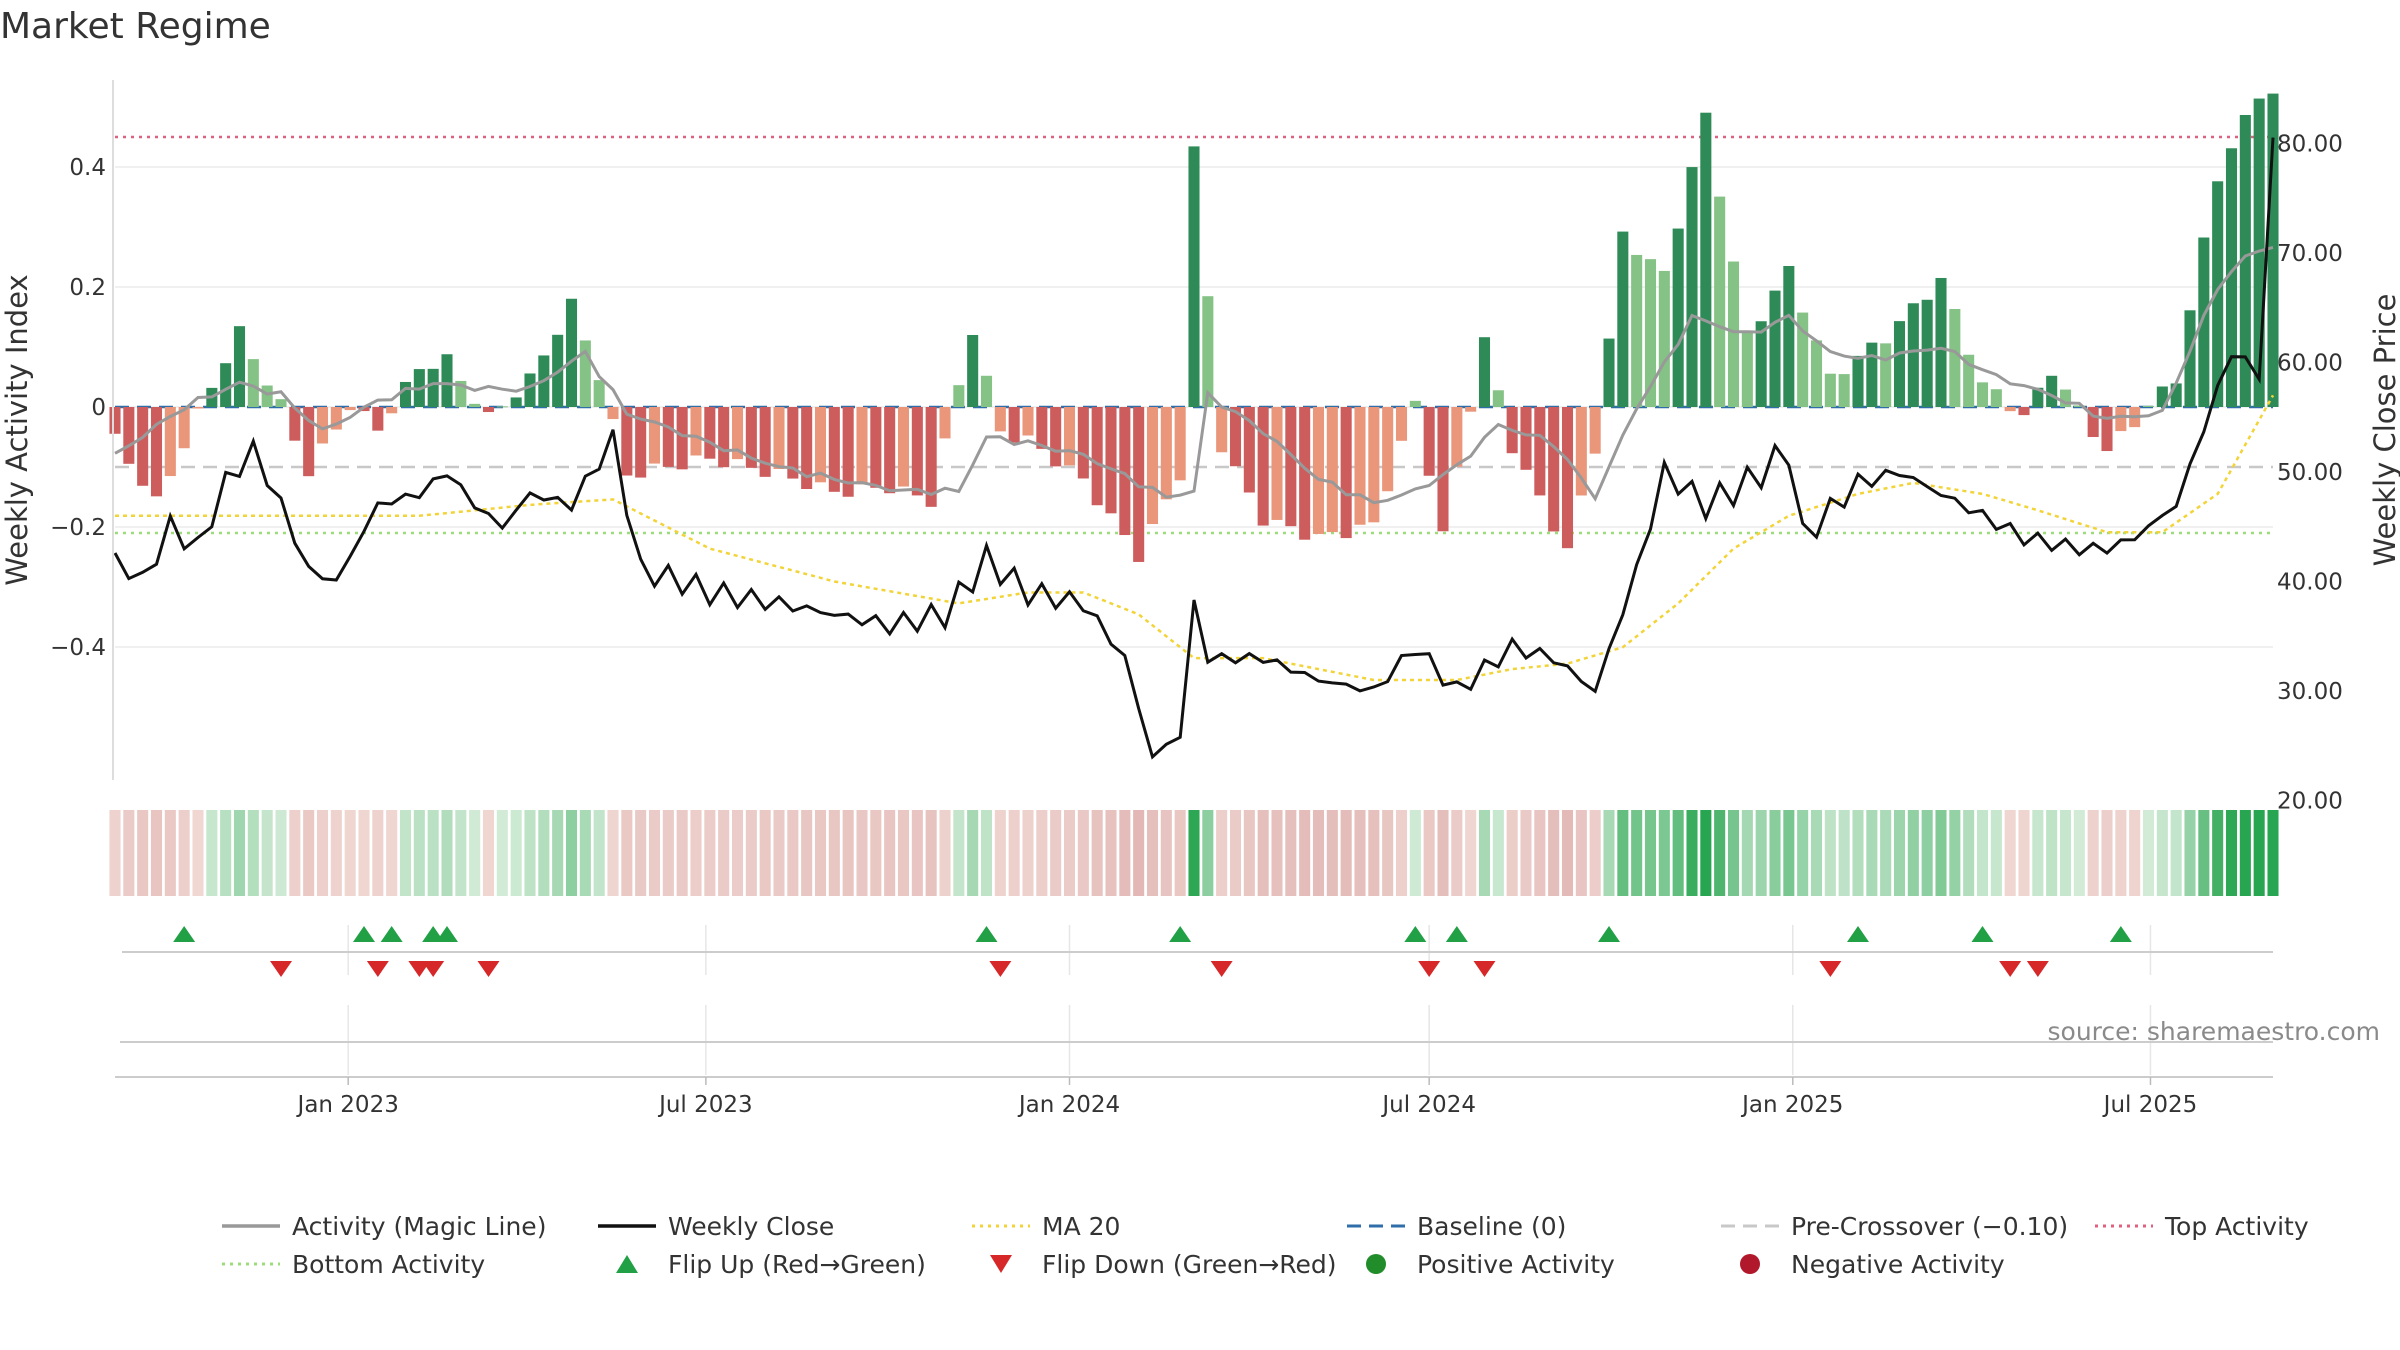 Image resolution: width=2400 pixels, height=1350 pixels. What do you see at coordinates (2310, 364) in the screenshot?
I see `y-tick-label-right: 60.00` at bounding box center [2310, 364].